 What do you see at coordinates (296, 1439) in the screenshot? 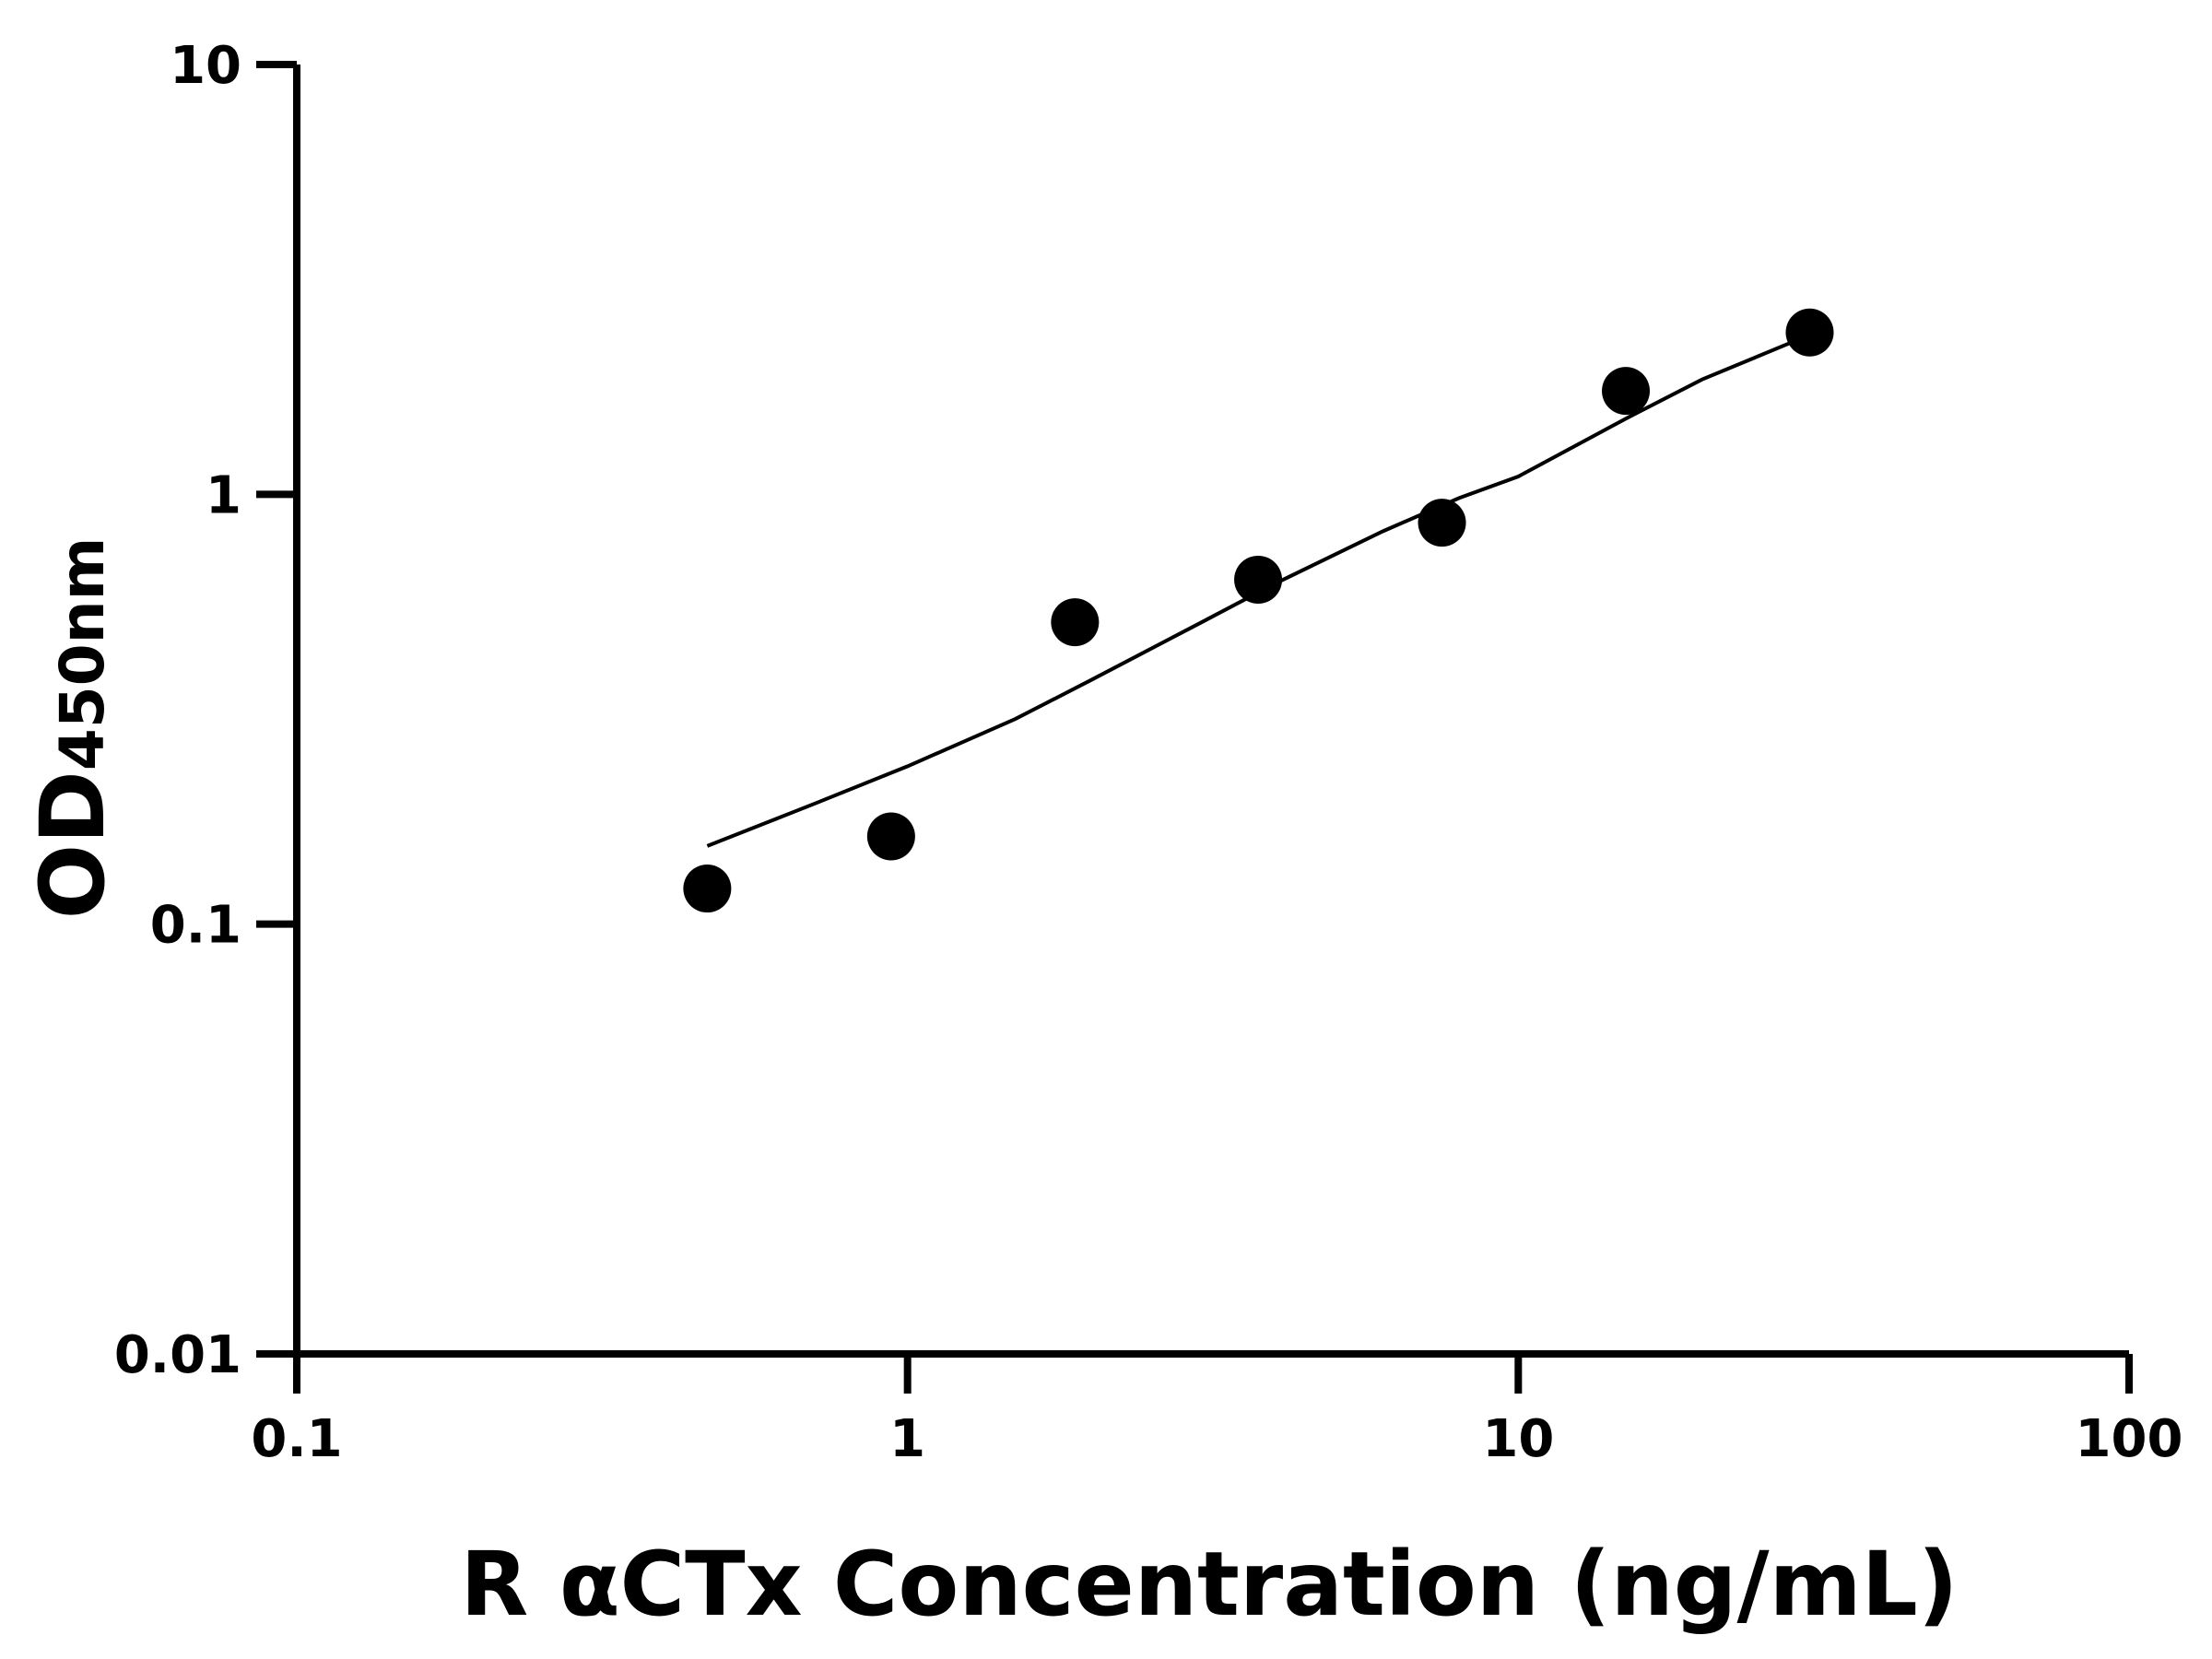
I see `x-tick-label: 0.1` at bounding box center [296, 1439].